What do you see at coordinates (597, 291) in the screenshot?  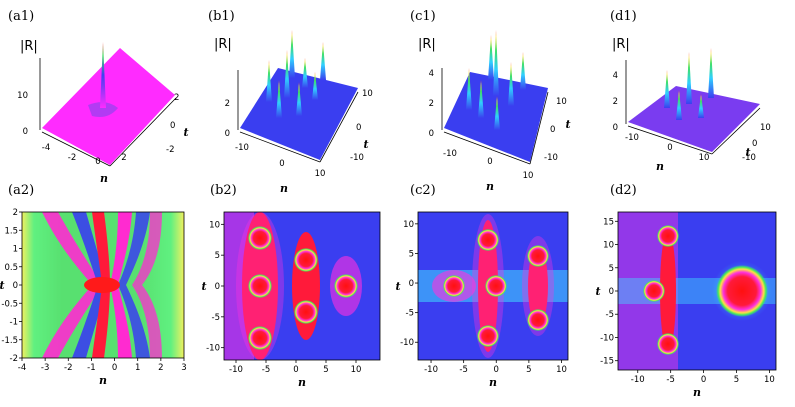 I see `yaxis-label-d2: t` at bounding box center [597, 291].